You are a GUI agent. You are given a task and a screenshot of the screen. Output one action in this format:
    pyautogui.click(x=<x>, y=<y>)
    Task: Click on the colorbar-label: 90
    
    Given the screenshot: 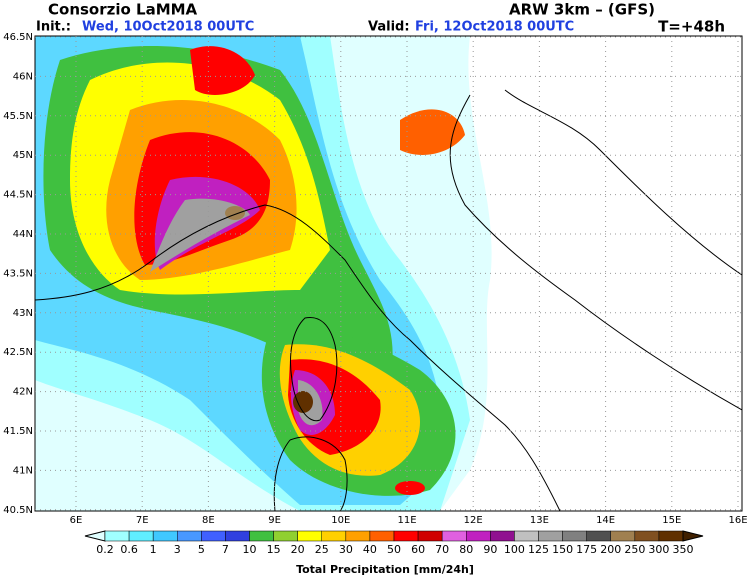 What is the action you would take?
    pyautogui.click(x=490, y=549)
    